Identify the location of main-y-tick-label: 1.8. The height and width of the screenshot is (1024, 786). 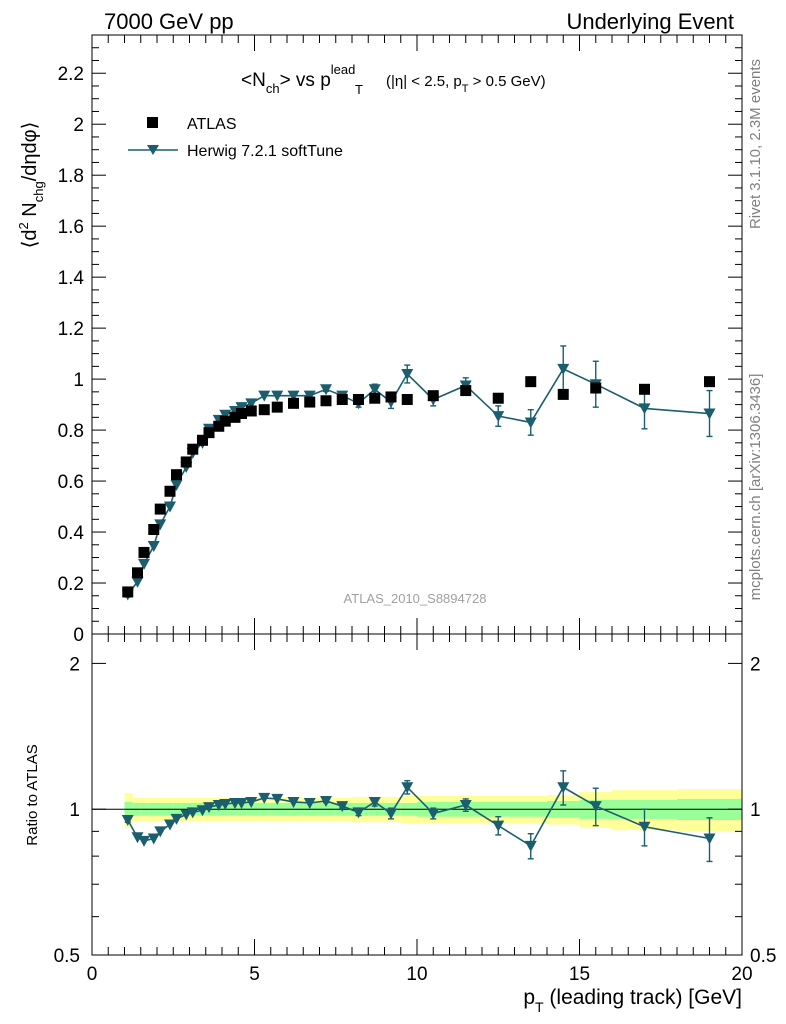
(71, 176).